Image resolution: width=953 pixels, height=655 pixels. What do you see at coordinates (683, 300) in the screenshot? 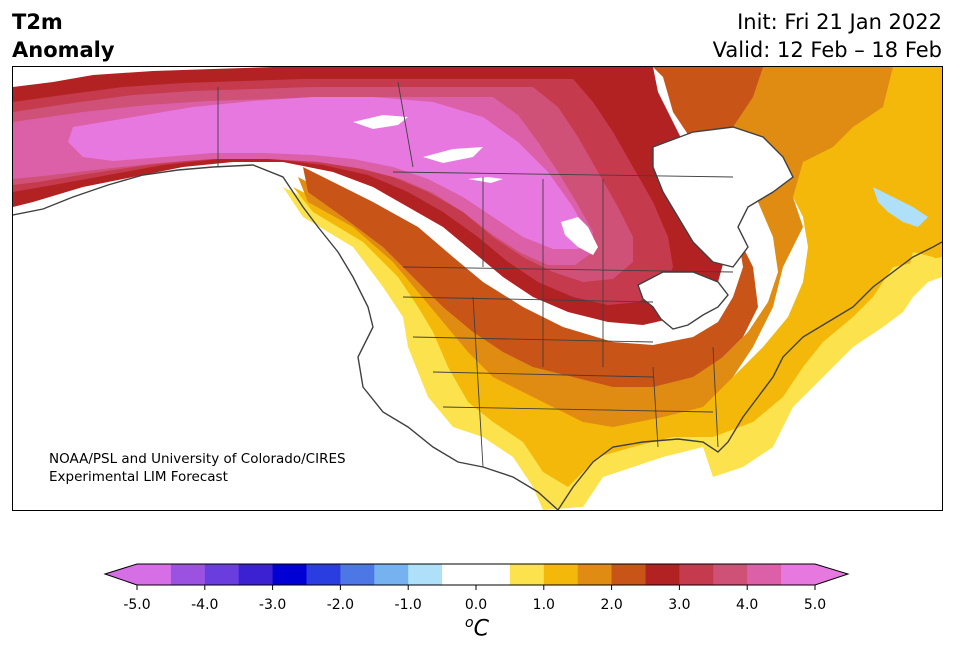
I see `great-lakes` at bounding box center [683, 300].